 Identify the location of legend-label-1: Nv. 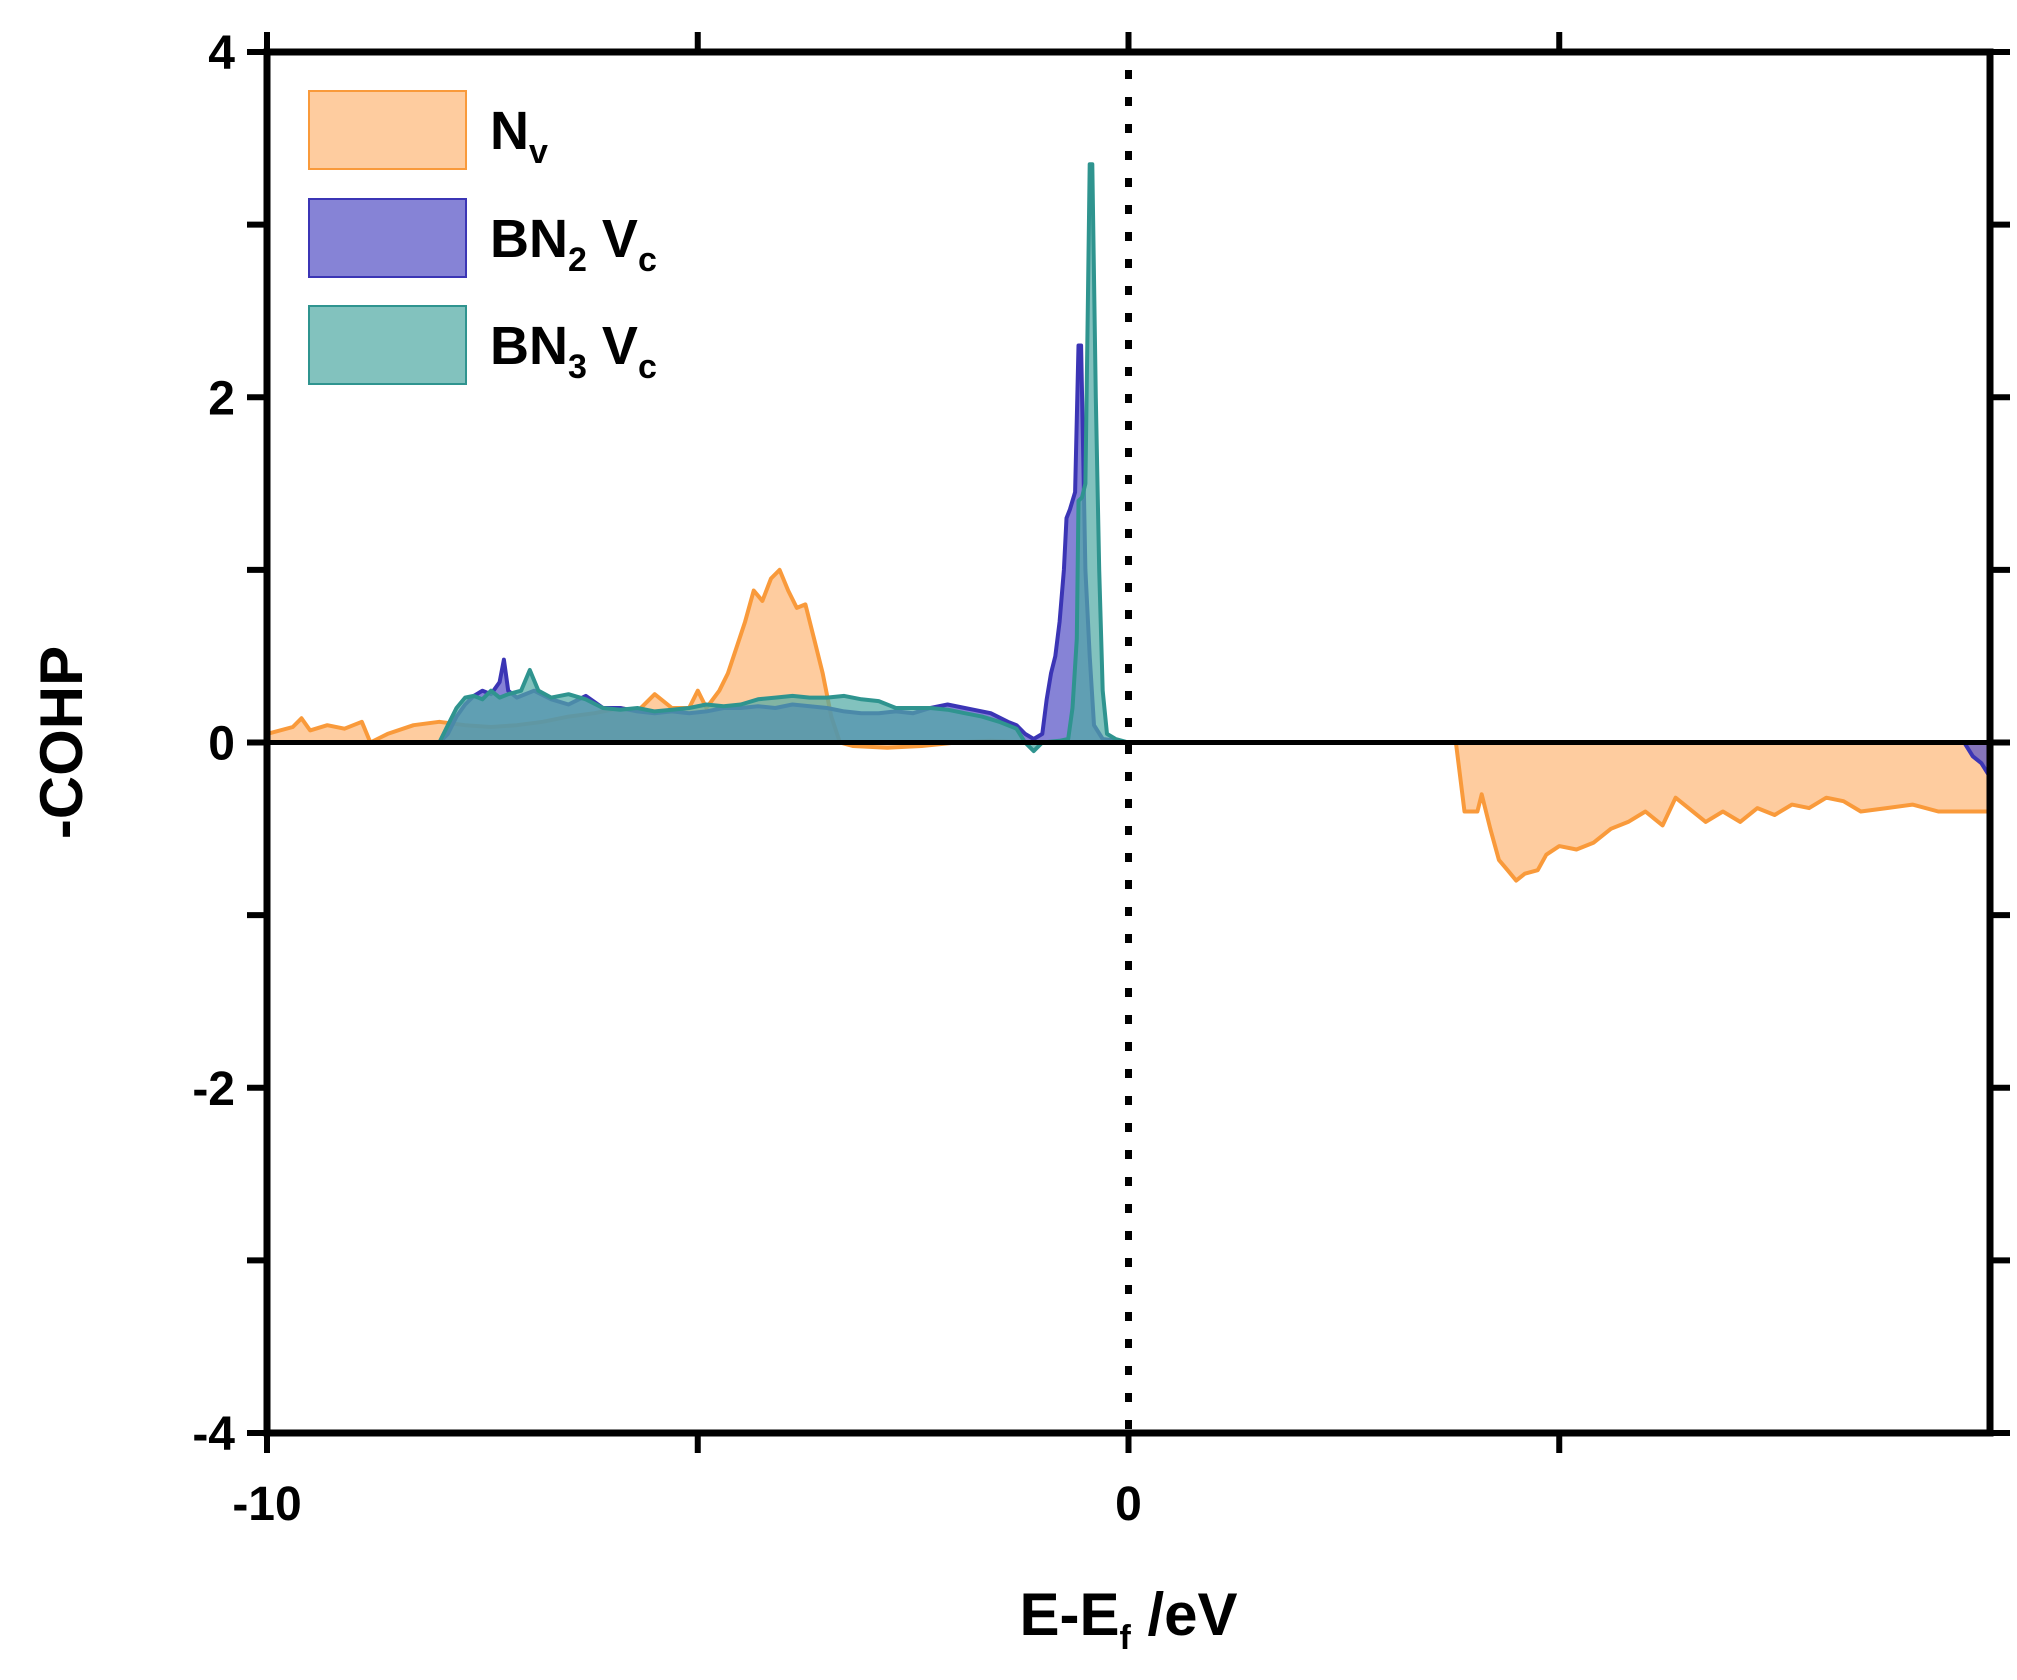
(519, 136).